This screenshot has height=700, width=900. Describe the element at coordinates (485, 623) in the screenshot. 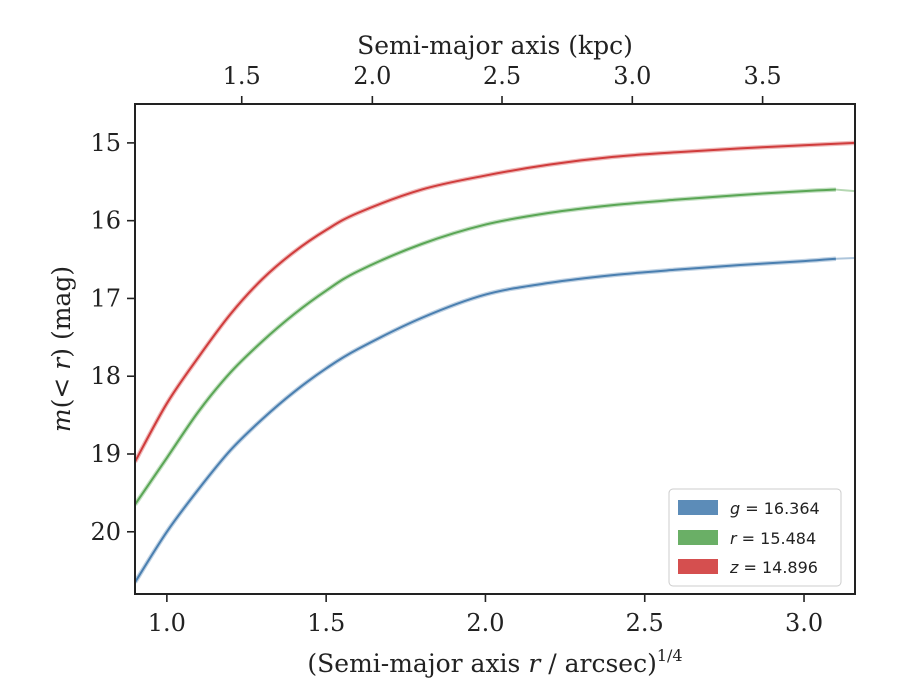

I see `x-tick-label: 2.0` at that location.